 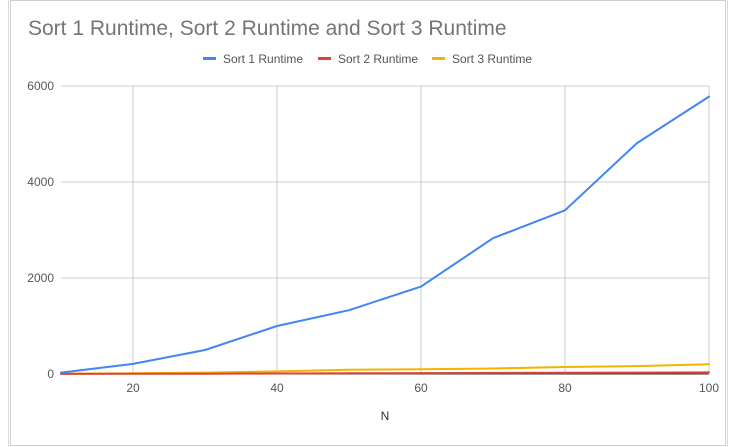 What do you see at coordinates (709, 388) in the screenshot?
I see `x-tick-label: 100` at bounding box center [709, 388].